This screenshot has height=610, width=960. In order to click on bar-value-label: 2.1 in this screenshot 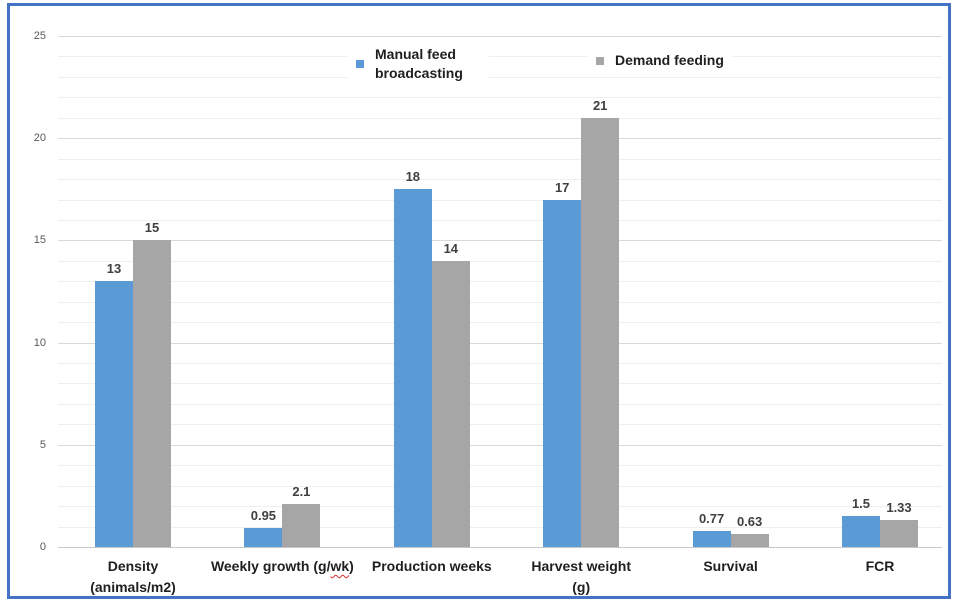, I will do `click(301, 492)`.